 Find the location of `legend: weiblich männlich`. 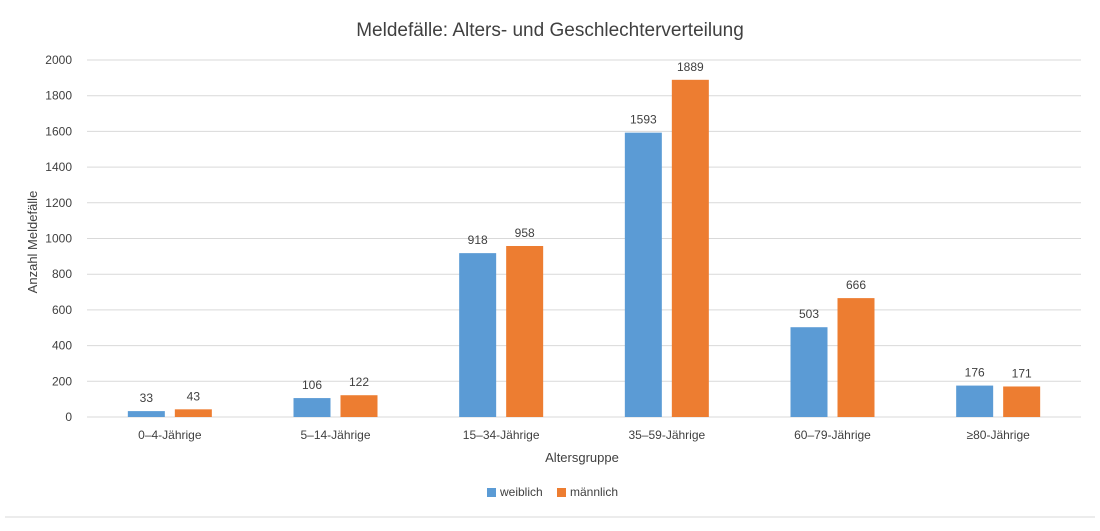

legend: weiblich männlich is located at coordinates (552, 492).